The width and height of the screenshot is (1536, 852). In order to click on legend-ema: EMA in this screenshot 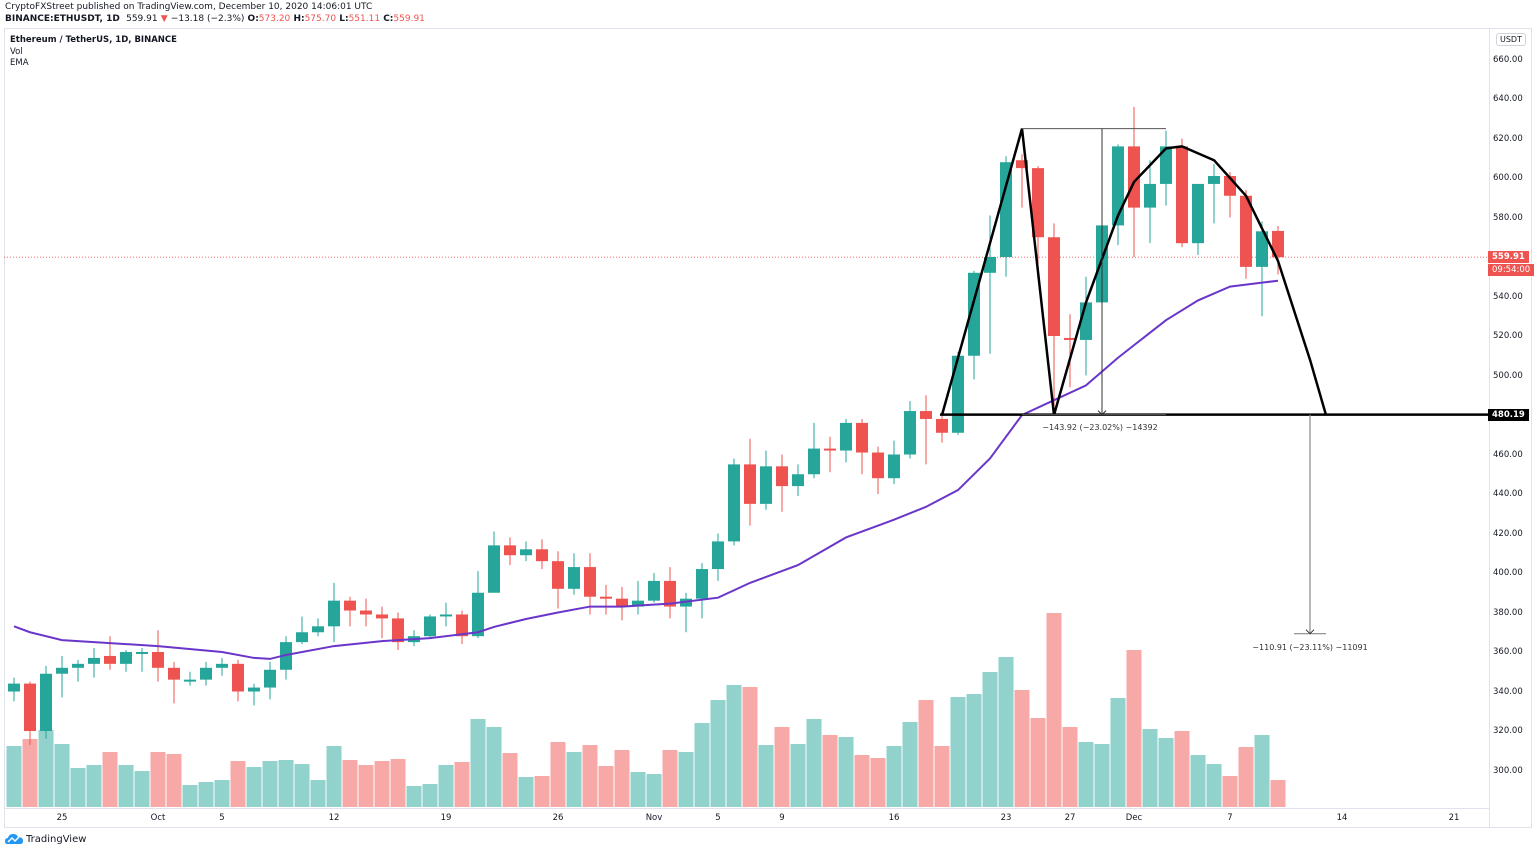, I will do `click(19, 63)`.